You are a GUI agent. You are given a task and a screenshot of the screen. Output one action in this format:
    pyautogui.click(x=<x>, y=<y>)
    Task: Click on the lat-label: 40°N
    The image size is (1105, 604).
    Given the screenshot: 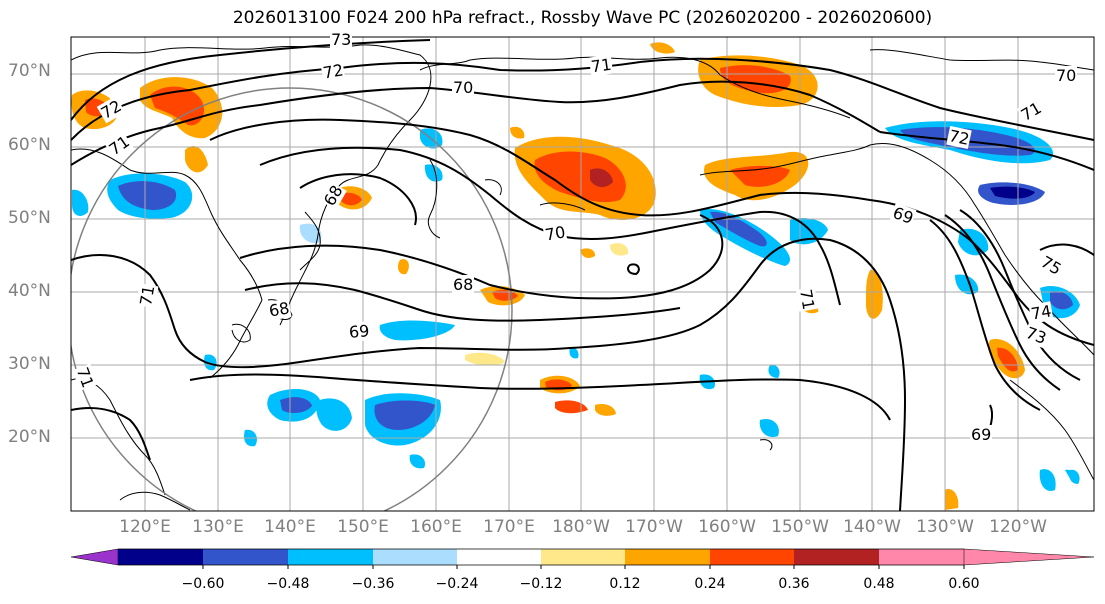 What is the action you would take?
    pyautogui.click(x=29, y=291)
    